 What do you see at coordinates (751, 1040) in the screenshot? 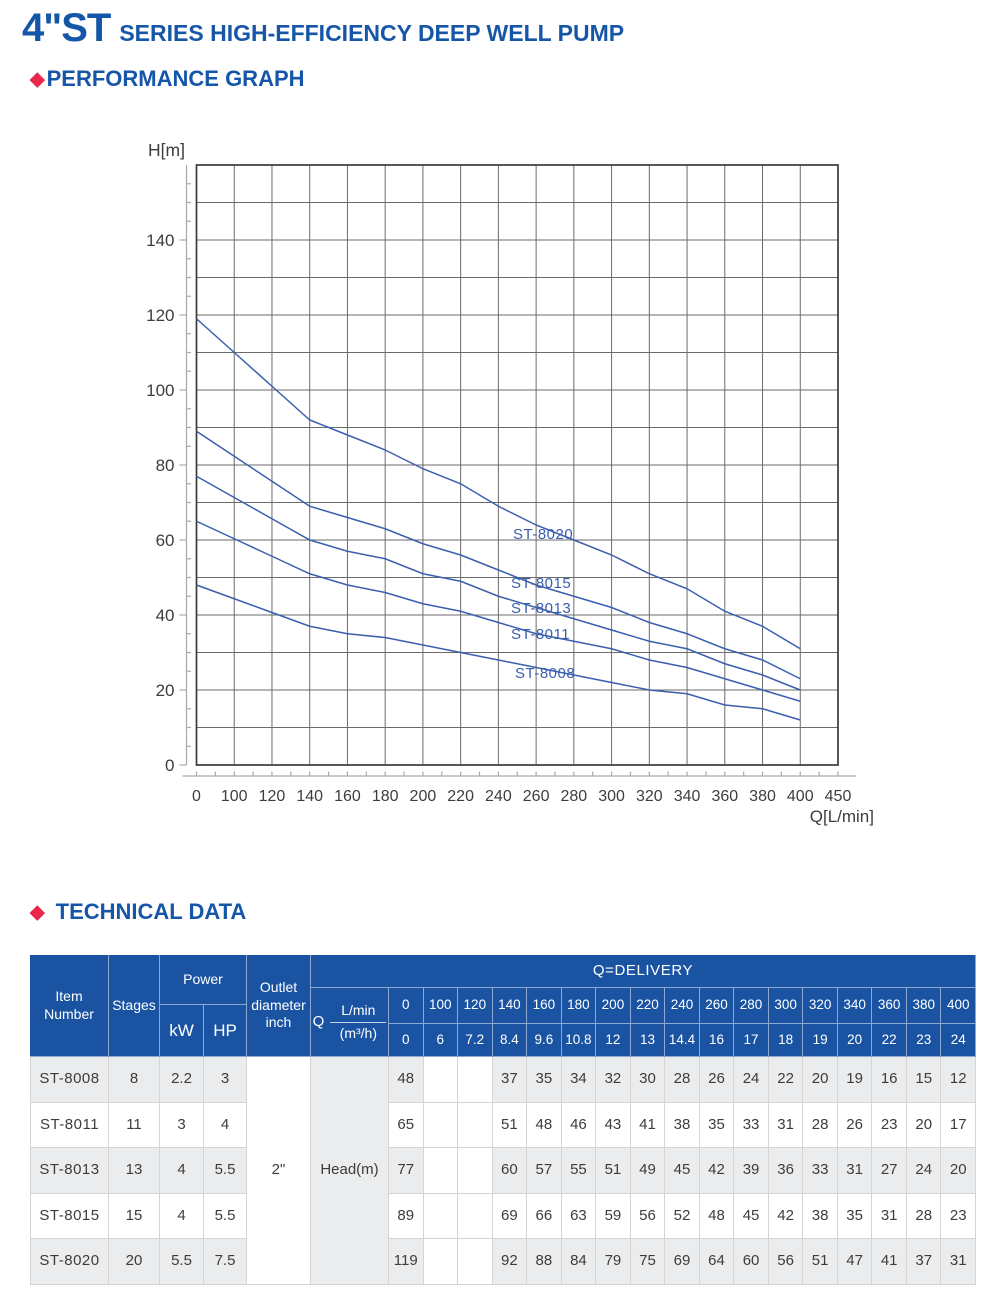
I see `header-flow-m3h: 17` at bounding box center [751, 1040].